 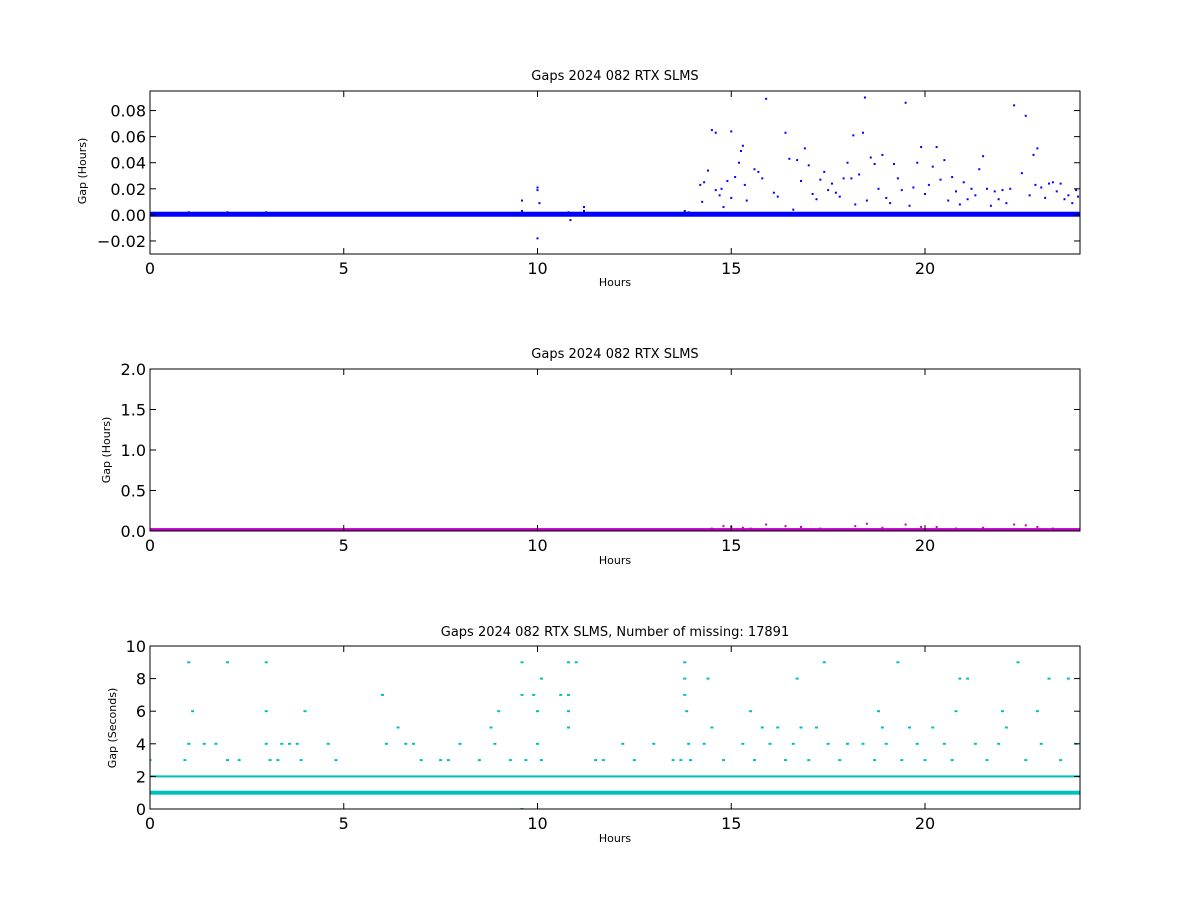 What do you see at coordinates (615, 214) in the screenshot?
I see `data-baseline` at bounding box center [615, 214].